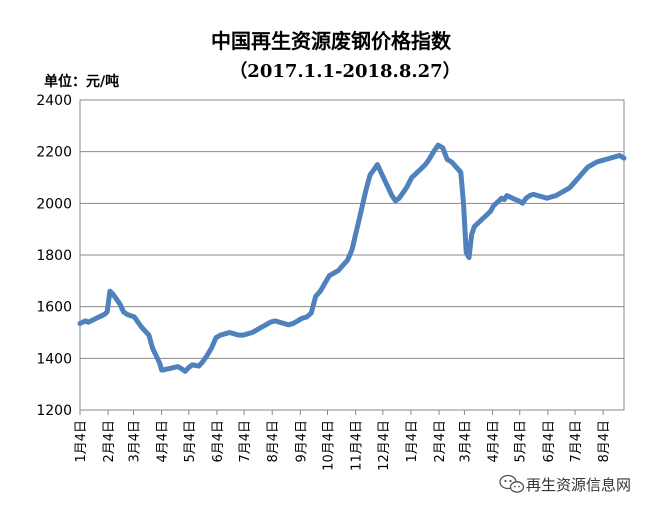 This screenshot has width=663, height=513. I want to click on chart-subtitle: （2017.1.1-2018.8.27）, so click(344, 71).